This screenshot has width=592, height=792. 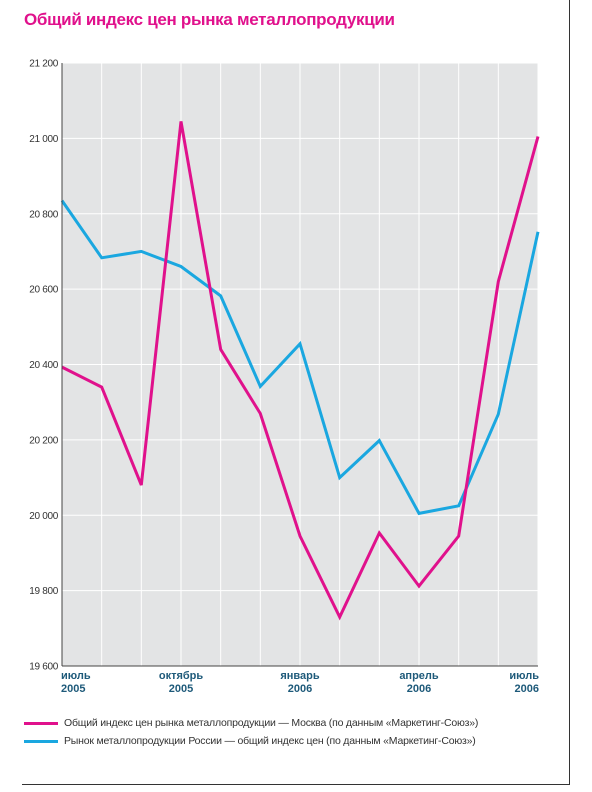 What do you see at coordinates (44, 591) in the screenshot?
I see `y-tick-label: 19 800` at bounding box center [44, 591].